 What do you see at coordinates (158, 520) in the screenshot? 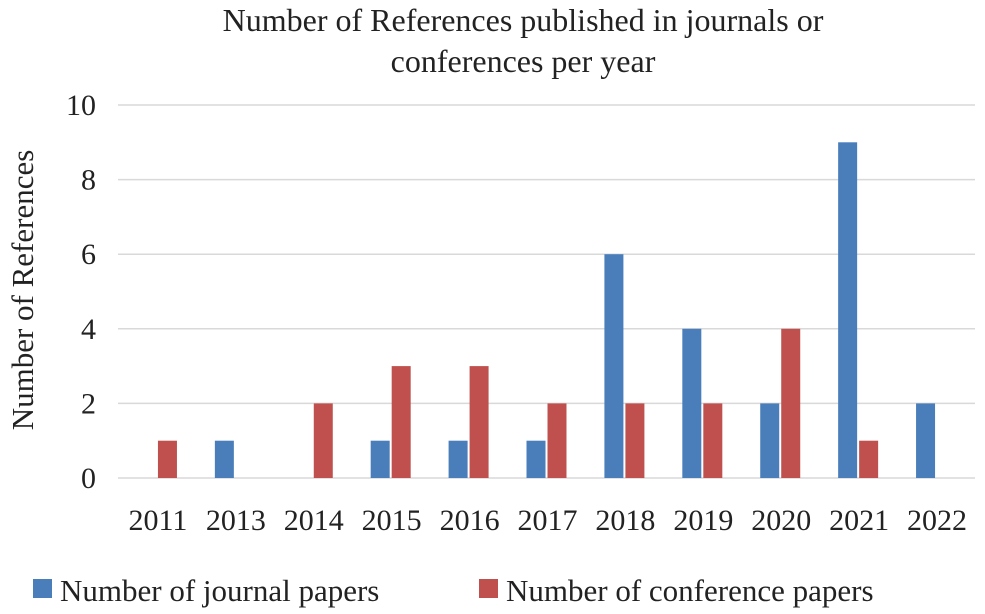
I see `x-tick-label-2011: 2011` at bounding box center [158, 520].